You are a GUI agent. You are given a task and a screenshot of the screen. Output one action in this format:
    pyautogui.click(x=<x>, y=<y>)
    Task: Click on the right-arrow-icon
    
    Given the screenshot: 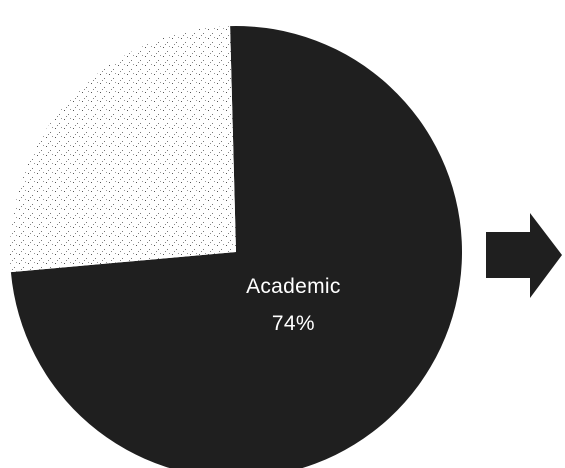 What is the action you would take?
    pyautogui.click(x=524, y=255)
    